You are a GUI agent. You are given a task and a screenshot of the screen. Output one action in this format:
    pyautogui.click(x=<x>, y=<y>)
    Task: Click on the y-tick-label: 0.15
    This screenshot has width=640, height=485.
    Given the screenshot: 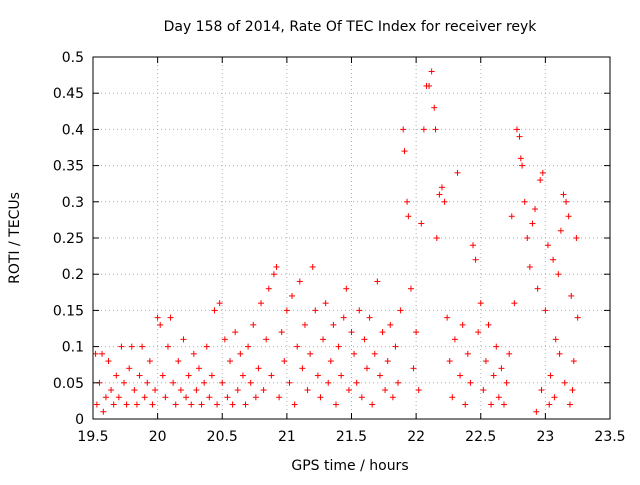 What is the action you would take?
    pyautogui.click(x=68, y=311)
    